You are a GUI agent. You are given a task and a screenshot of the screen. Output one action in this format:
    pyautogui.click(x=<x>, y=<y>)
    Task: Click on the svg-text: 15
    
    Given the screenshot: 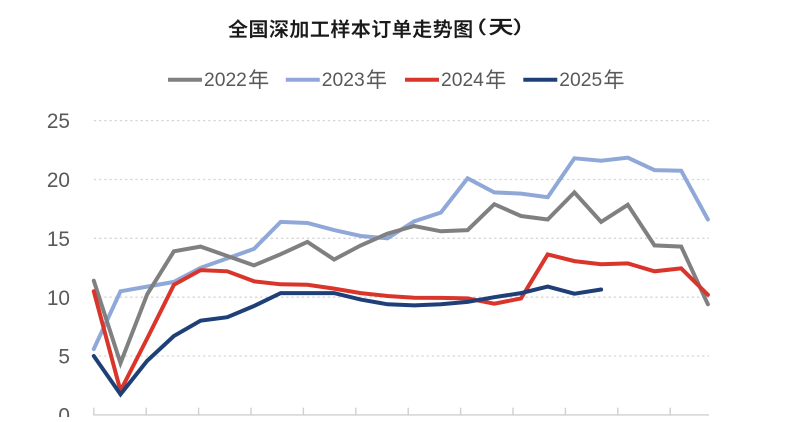 What is the action you would take?
    pyautogui.click(x=58, y=239)
    